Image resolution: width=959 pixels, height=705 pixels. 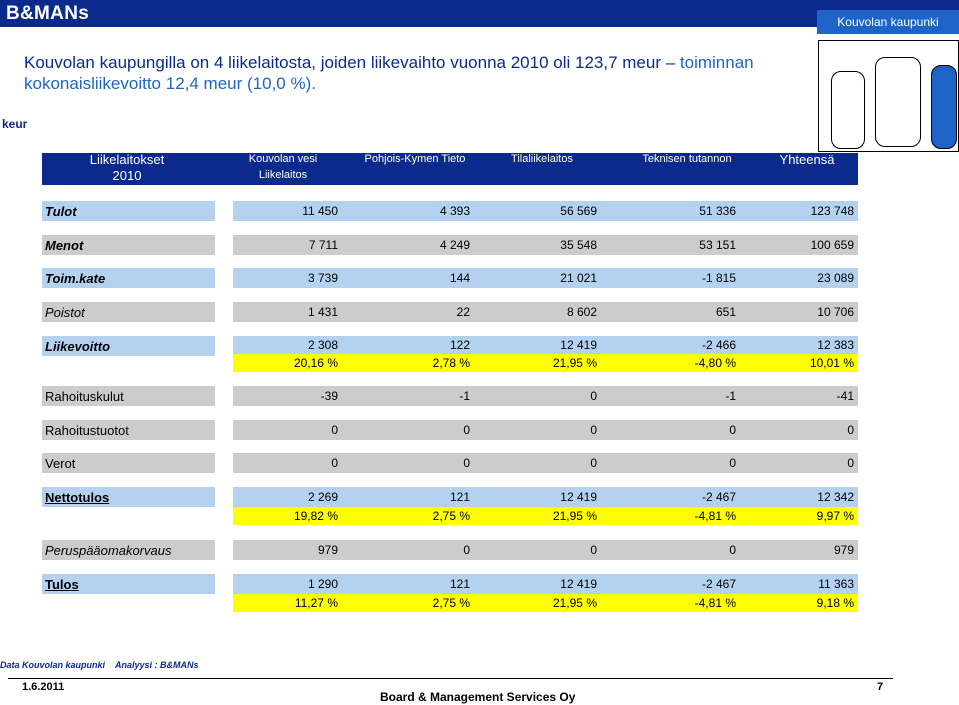 I want to click on table-cell: 123 748, so click(x=832, y=211).